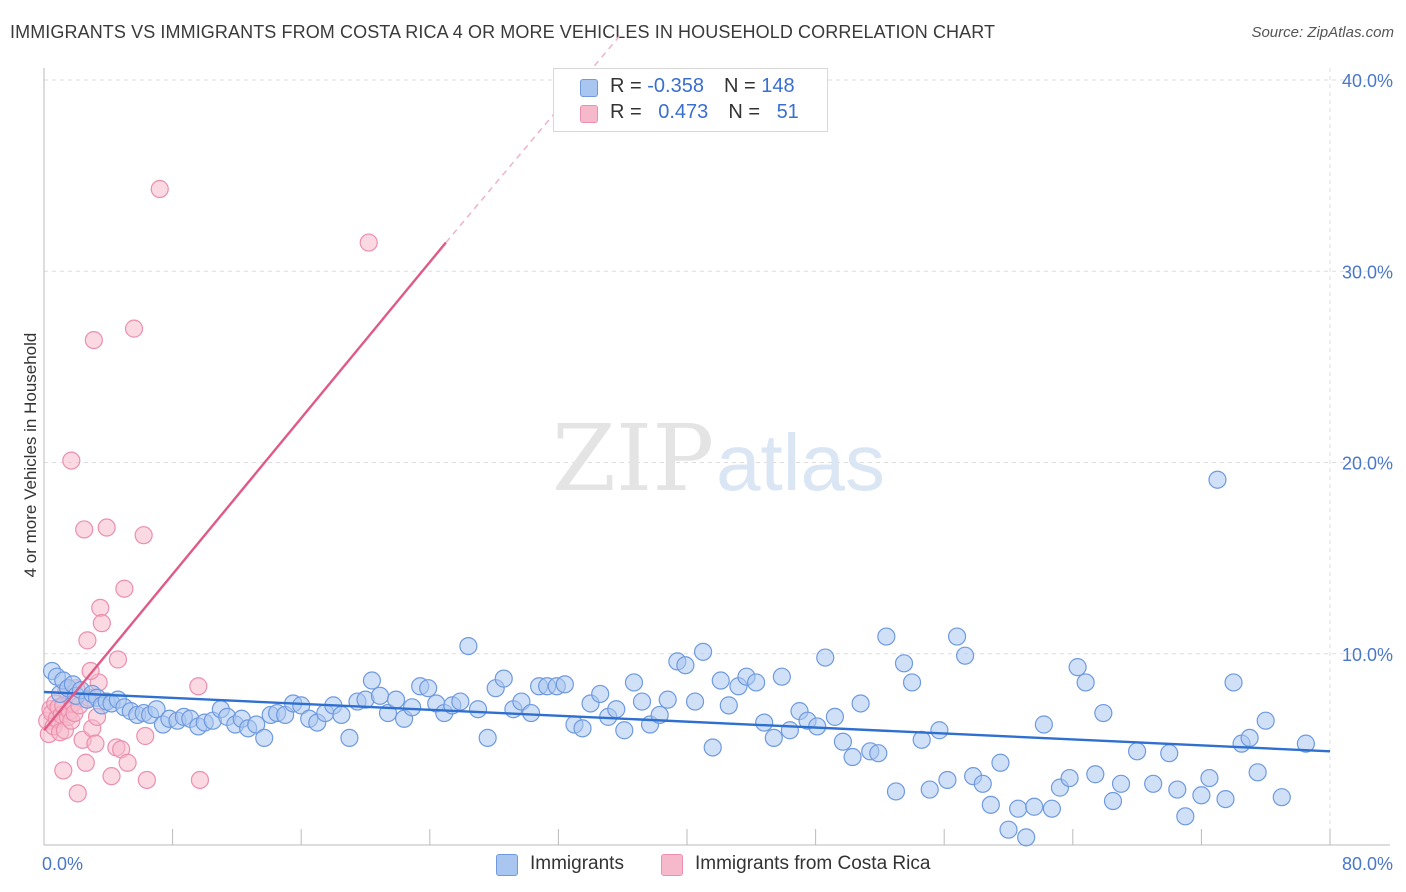  I want to click on watermark-zip: ZIP, so click(633, 458).